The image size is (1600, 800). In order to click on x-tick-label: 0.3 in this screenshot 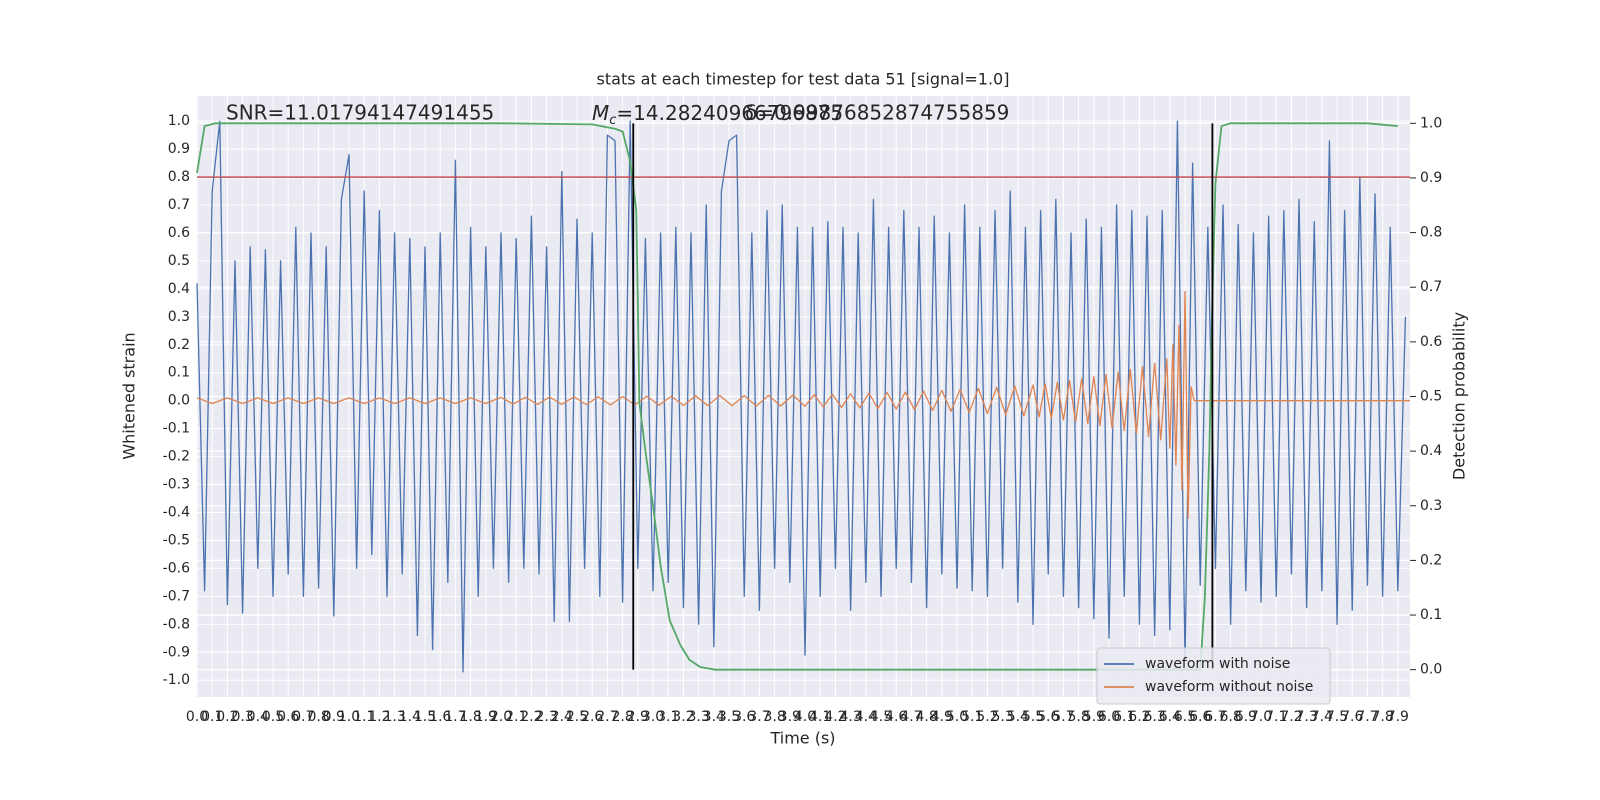, I will do `click(242, 717)`.